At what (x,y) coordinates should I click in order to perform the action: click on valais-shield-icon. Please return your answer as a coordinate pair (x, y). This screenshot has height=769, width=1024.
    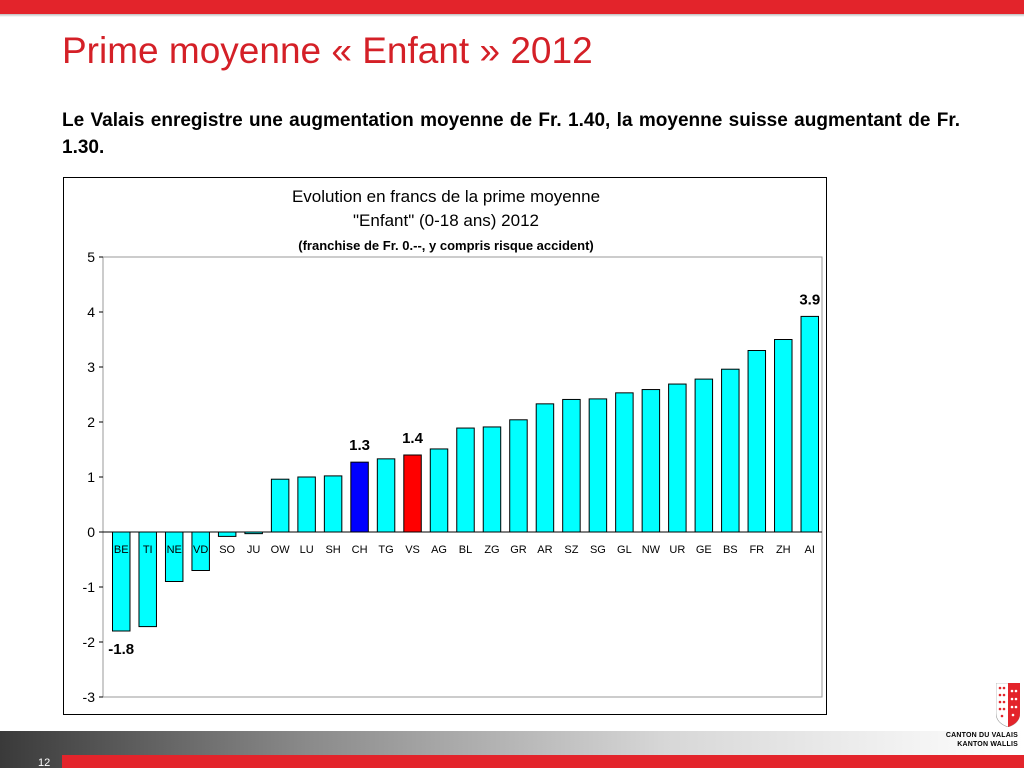
    Looking at the image, I should click on (1008, 705).